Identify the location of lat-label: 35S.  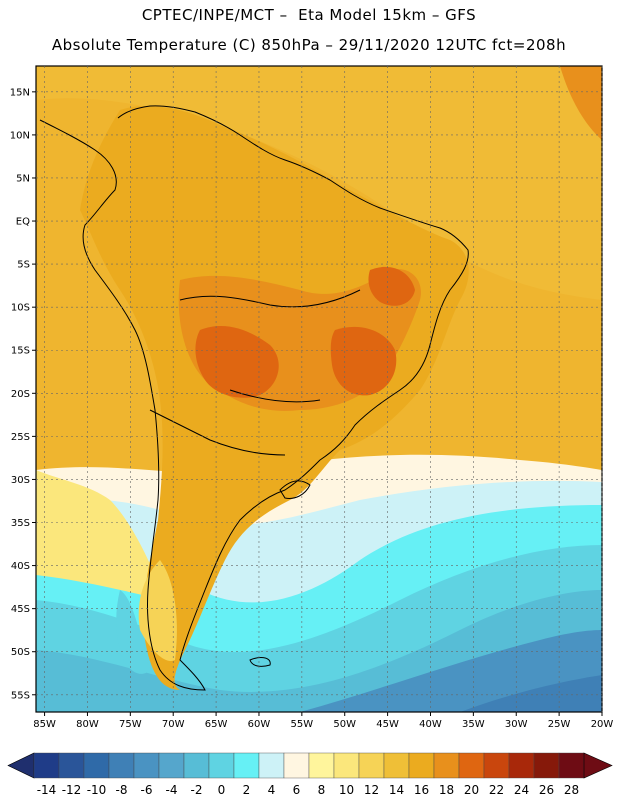
(20, 523).